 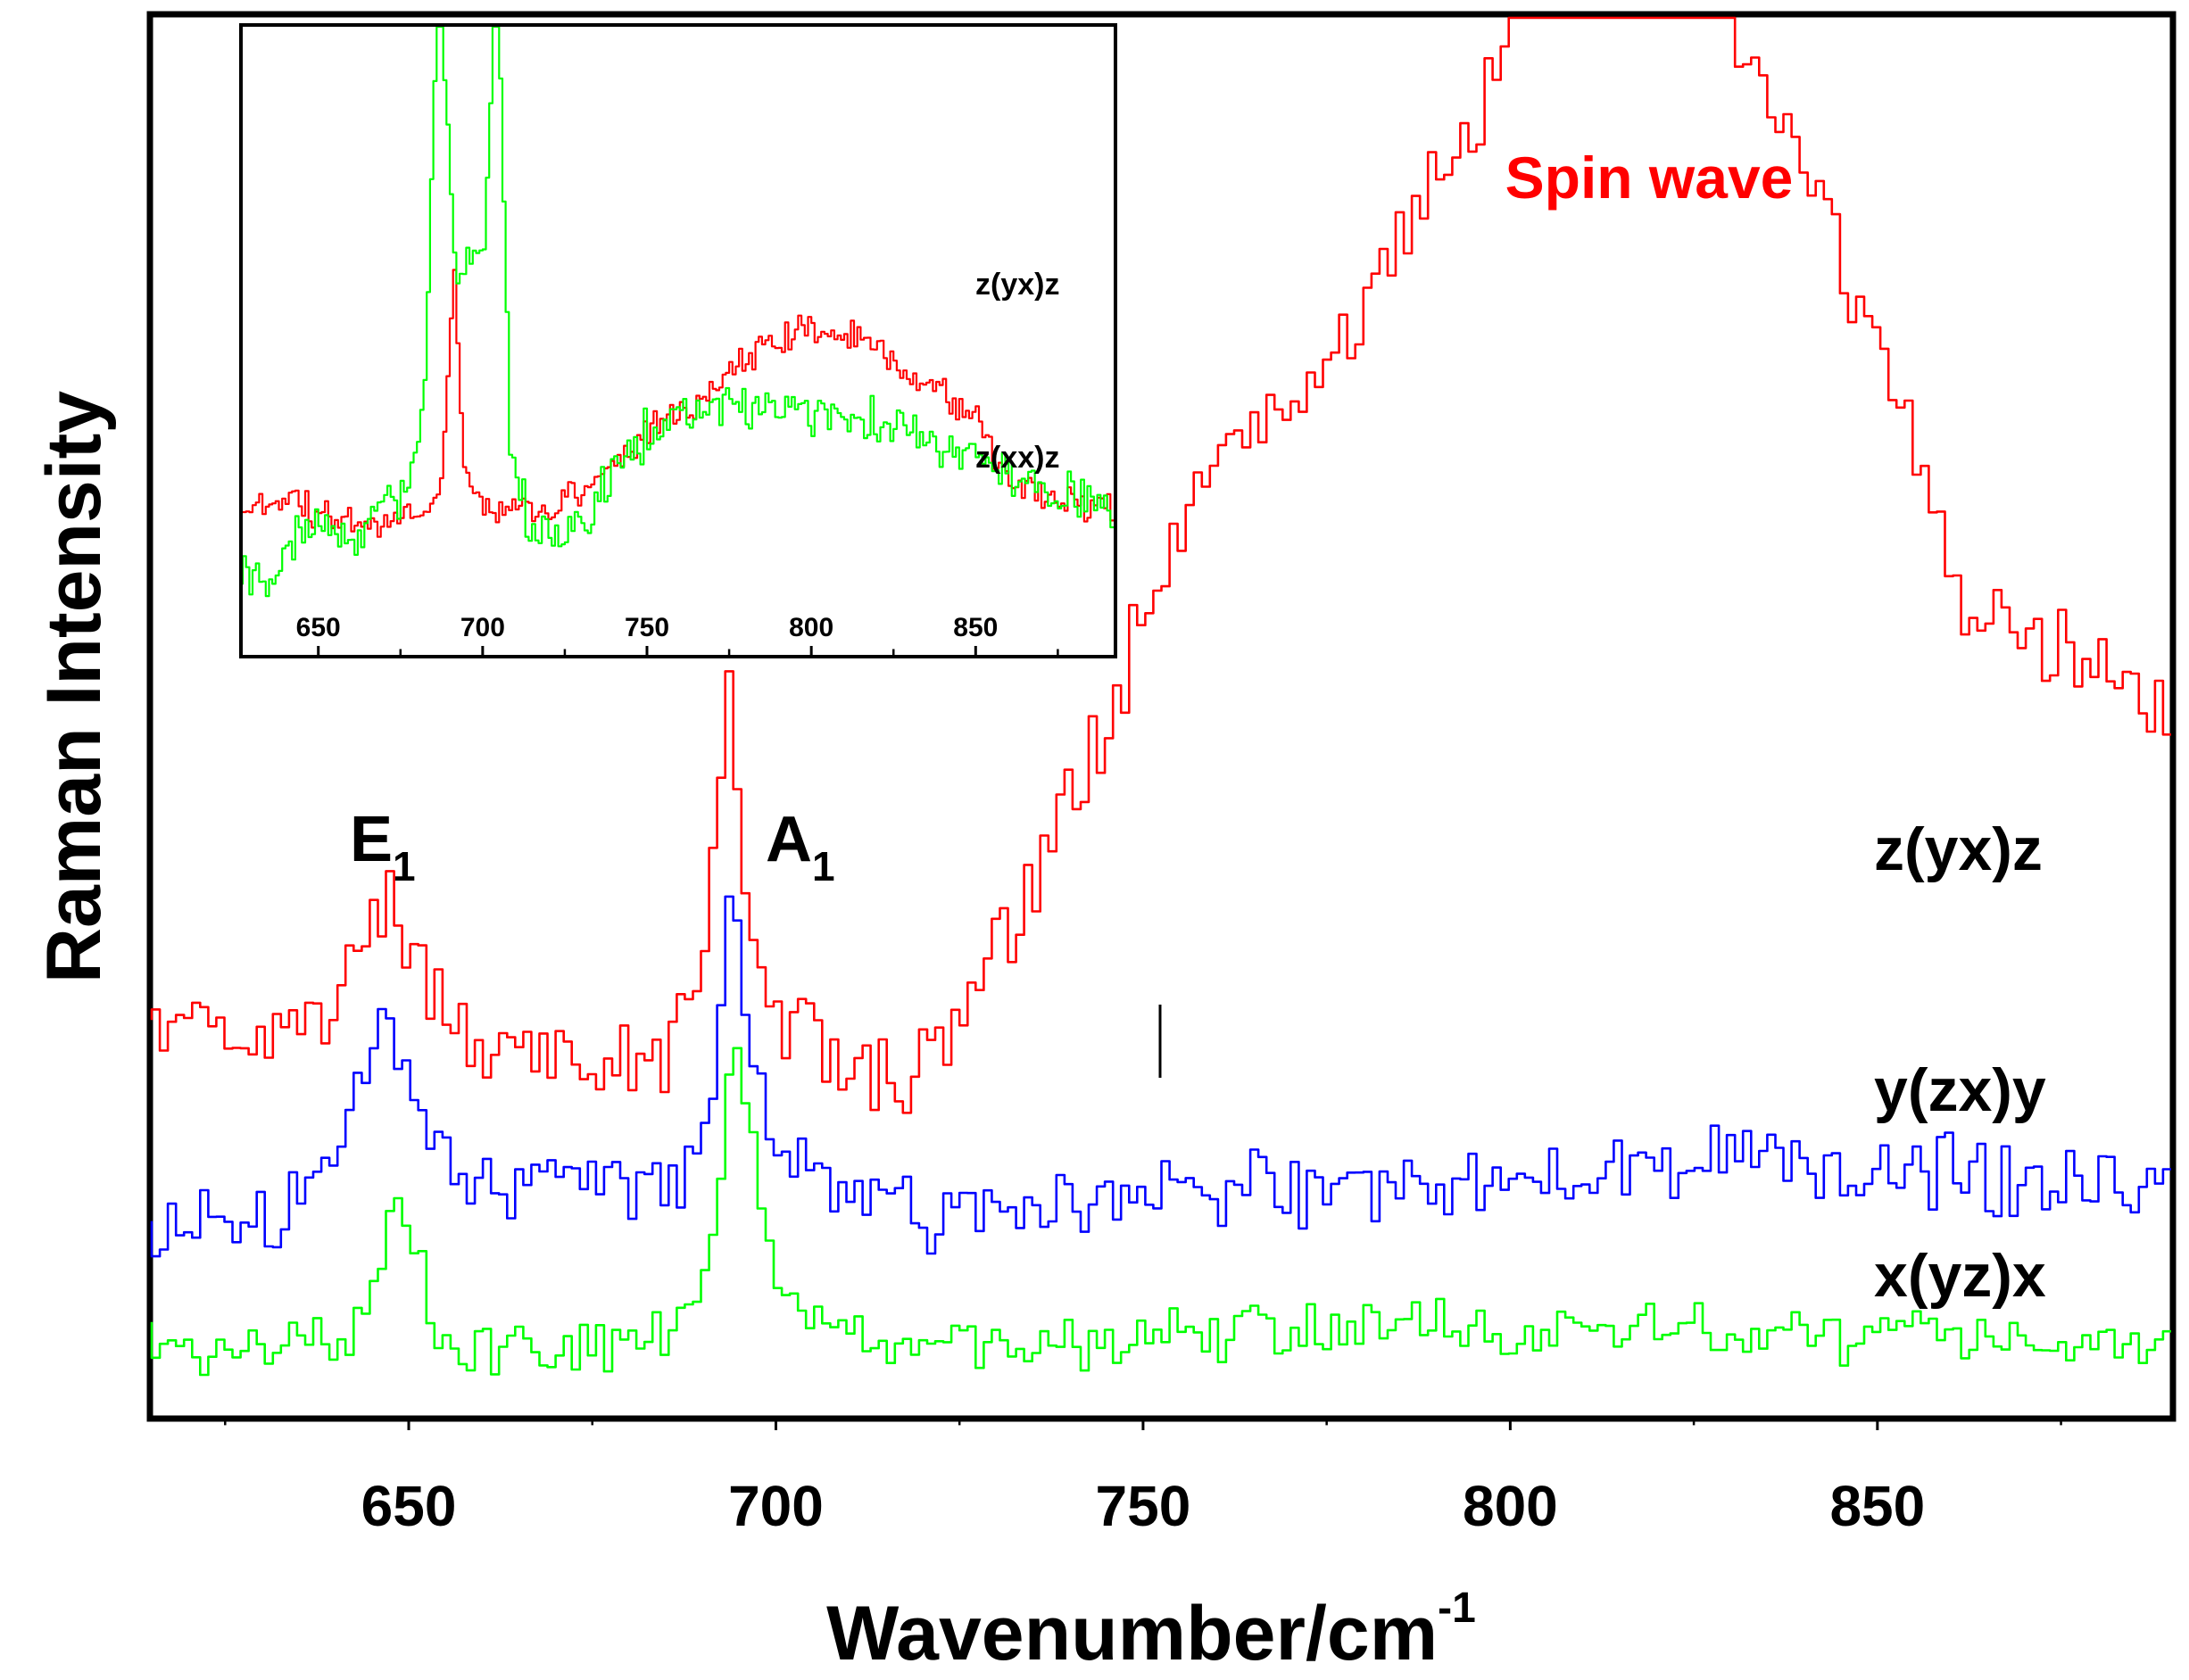 I want to click on inset-plot-area, so click(x=678, y=311).